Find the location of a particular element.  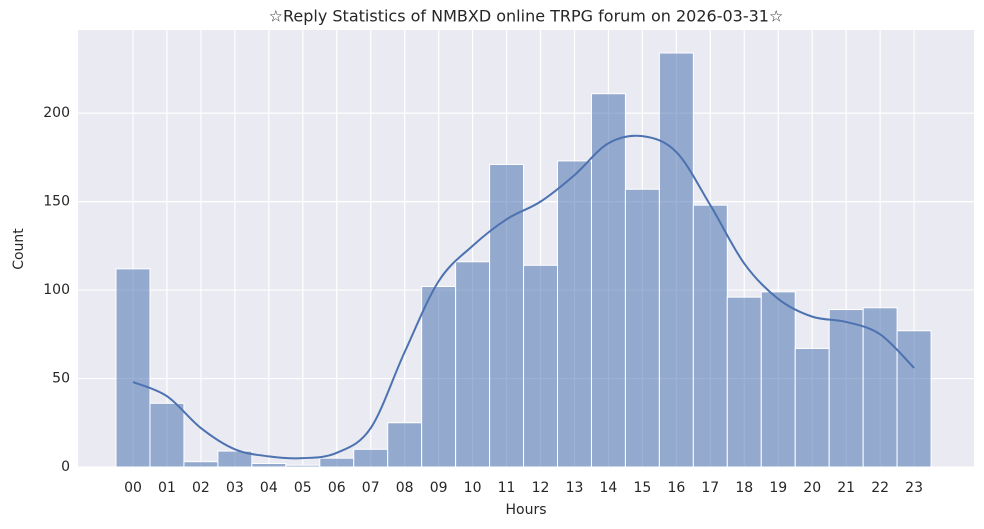

x-tick-label: 06 is located at coordinates (337, 488).